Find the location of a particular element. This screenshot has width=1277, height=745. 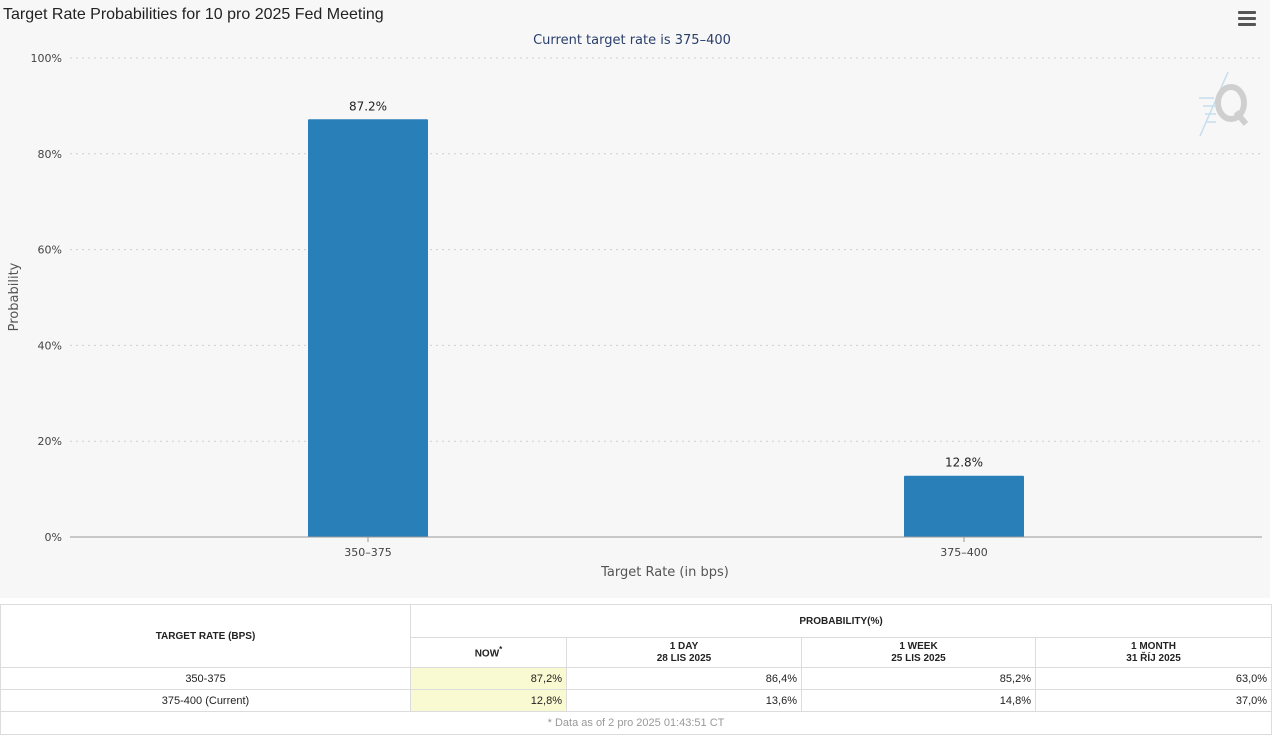

rate-cell: 375-400 (Current) is located at coordinates (205, 700).